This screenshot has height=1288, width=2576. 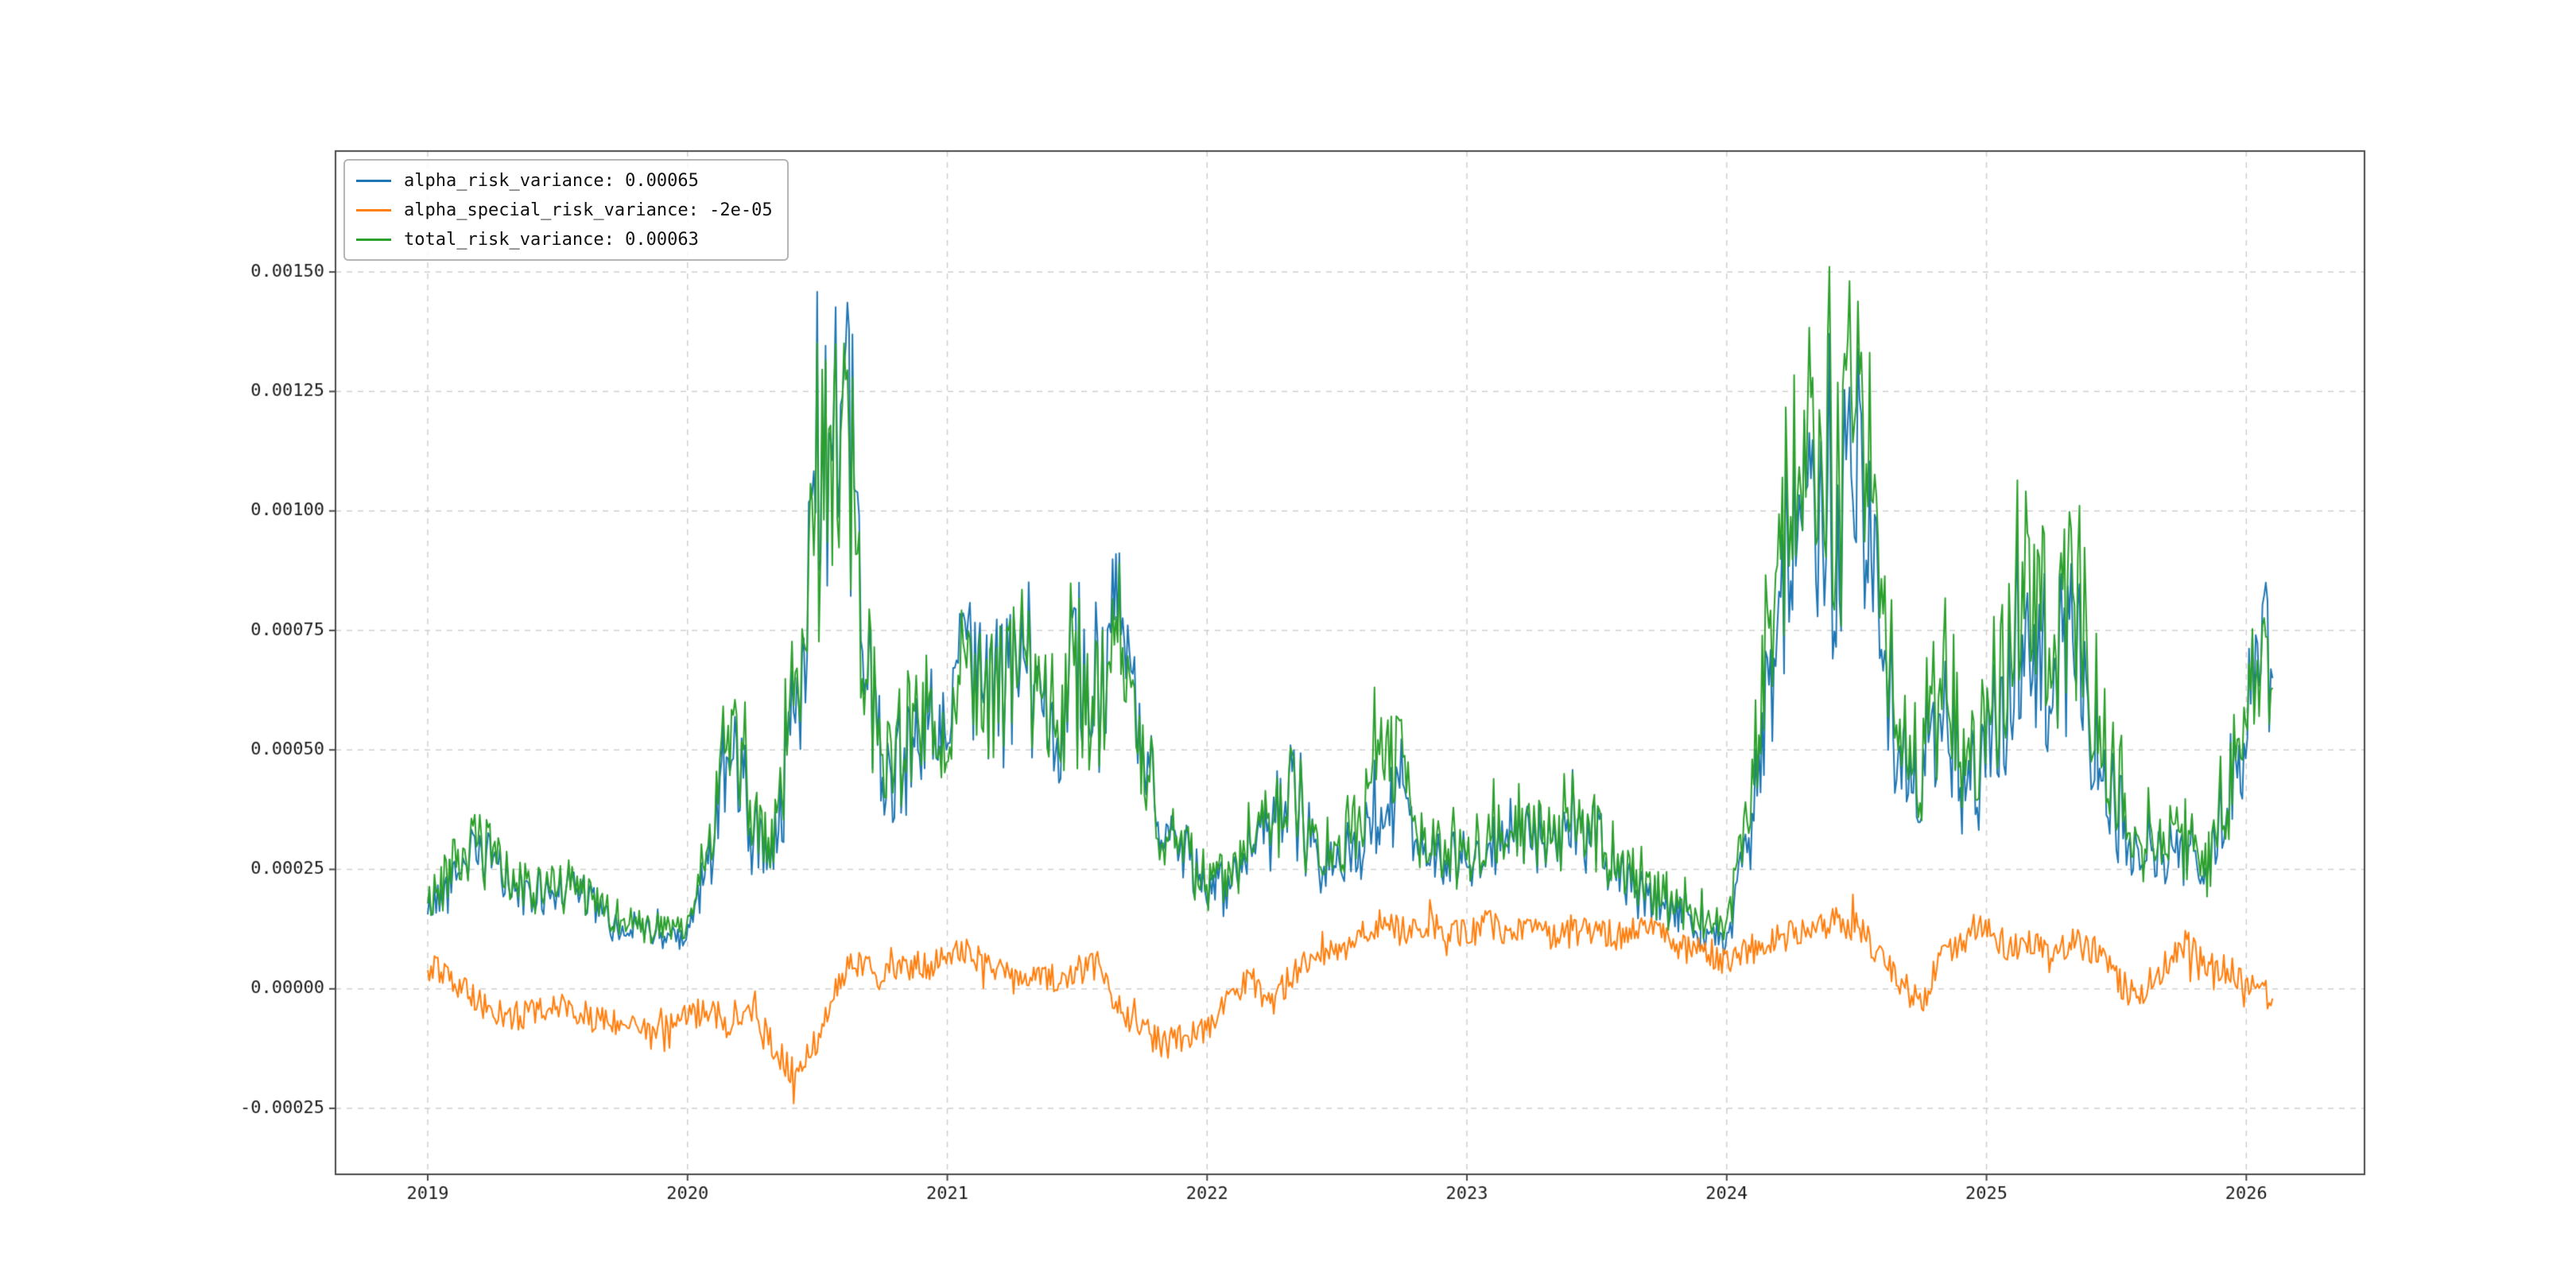 I want to click on legend-label: alpha_risk_variance: 0.00065, so click(x=551, y=181).